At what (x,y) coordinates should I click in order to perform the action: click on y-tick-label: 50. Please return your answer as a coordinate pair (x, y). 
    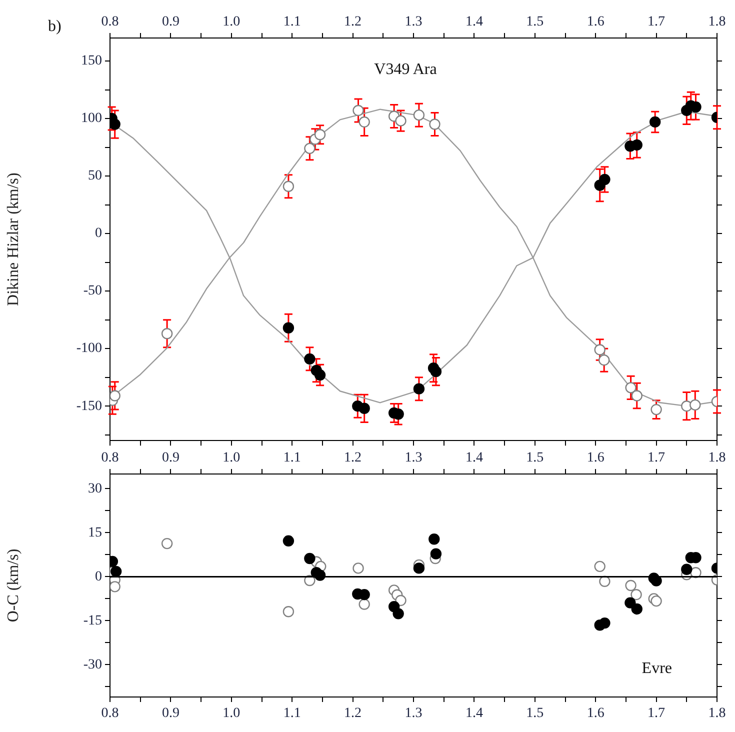
    Looking at the image, I should click on (95, 176).